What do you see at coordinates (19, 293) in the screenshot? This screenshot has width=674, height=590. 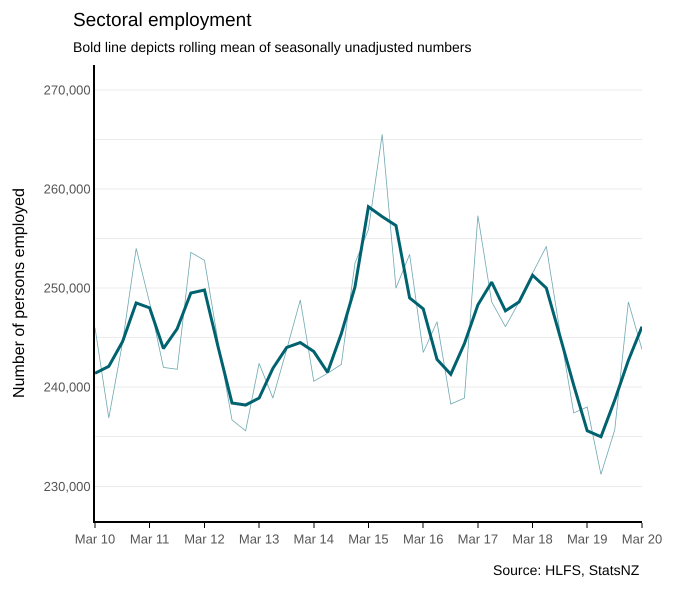 I see `y-axis-title: Number of persons employed` at bounding box center [19, 293].